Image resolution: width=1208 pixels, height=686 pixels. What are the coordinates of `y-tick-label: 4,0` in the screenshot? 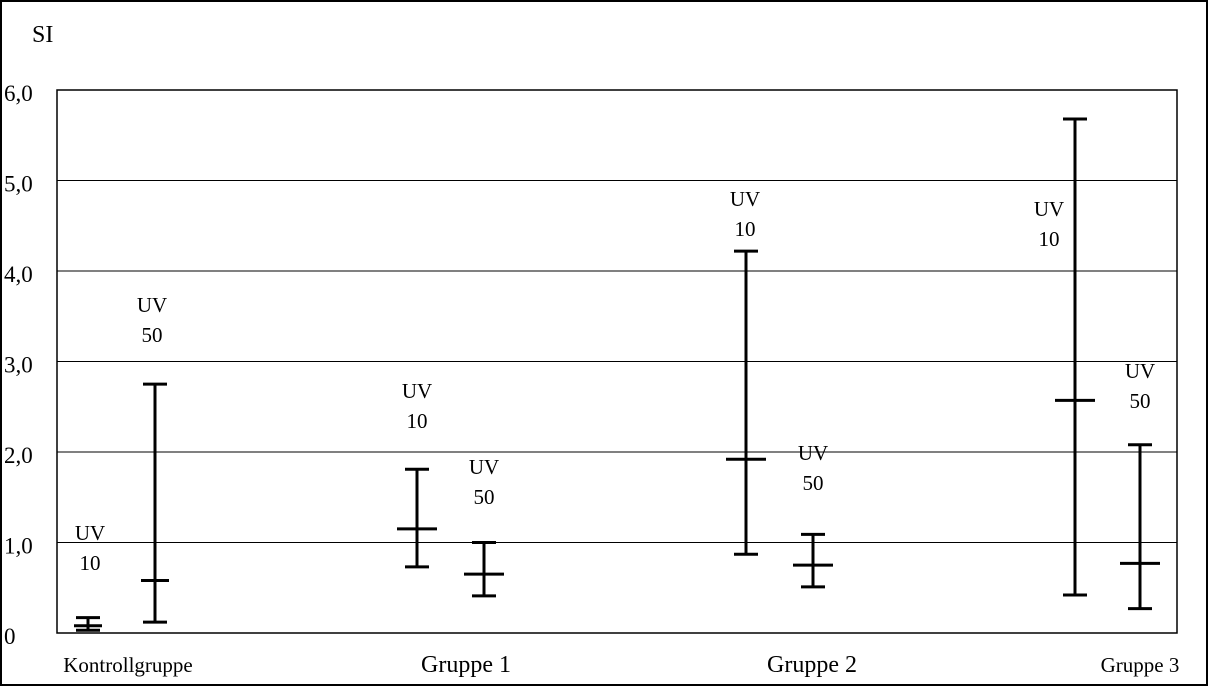 It's located at (18, 274).